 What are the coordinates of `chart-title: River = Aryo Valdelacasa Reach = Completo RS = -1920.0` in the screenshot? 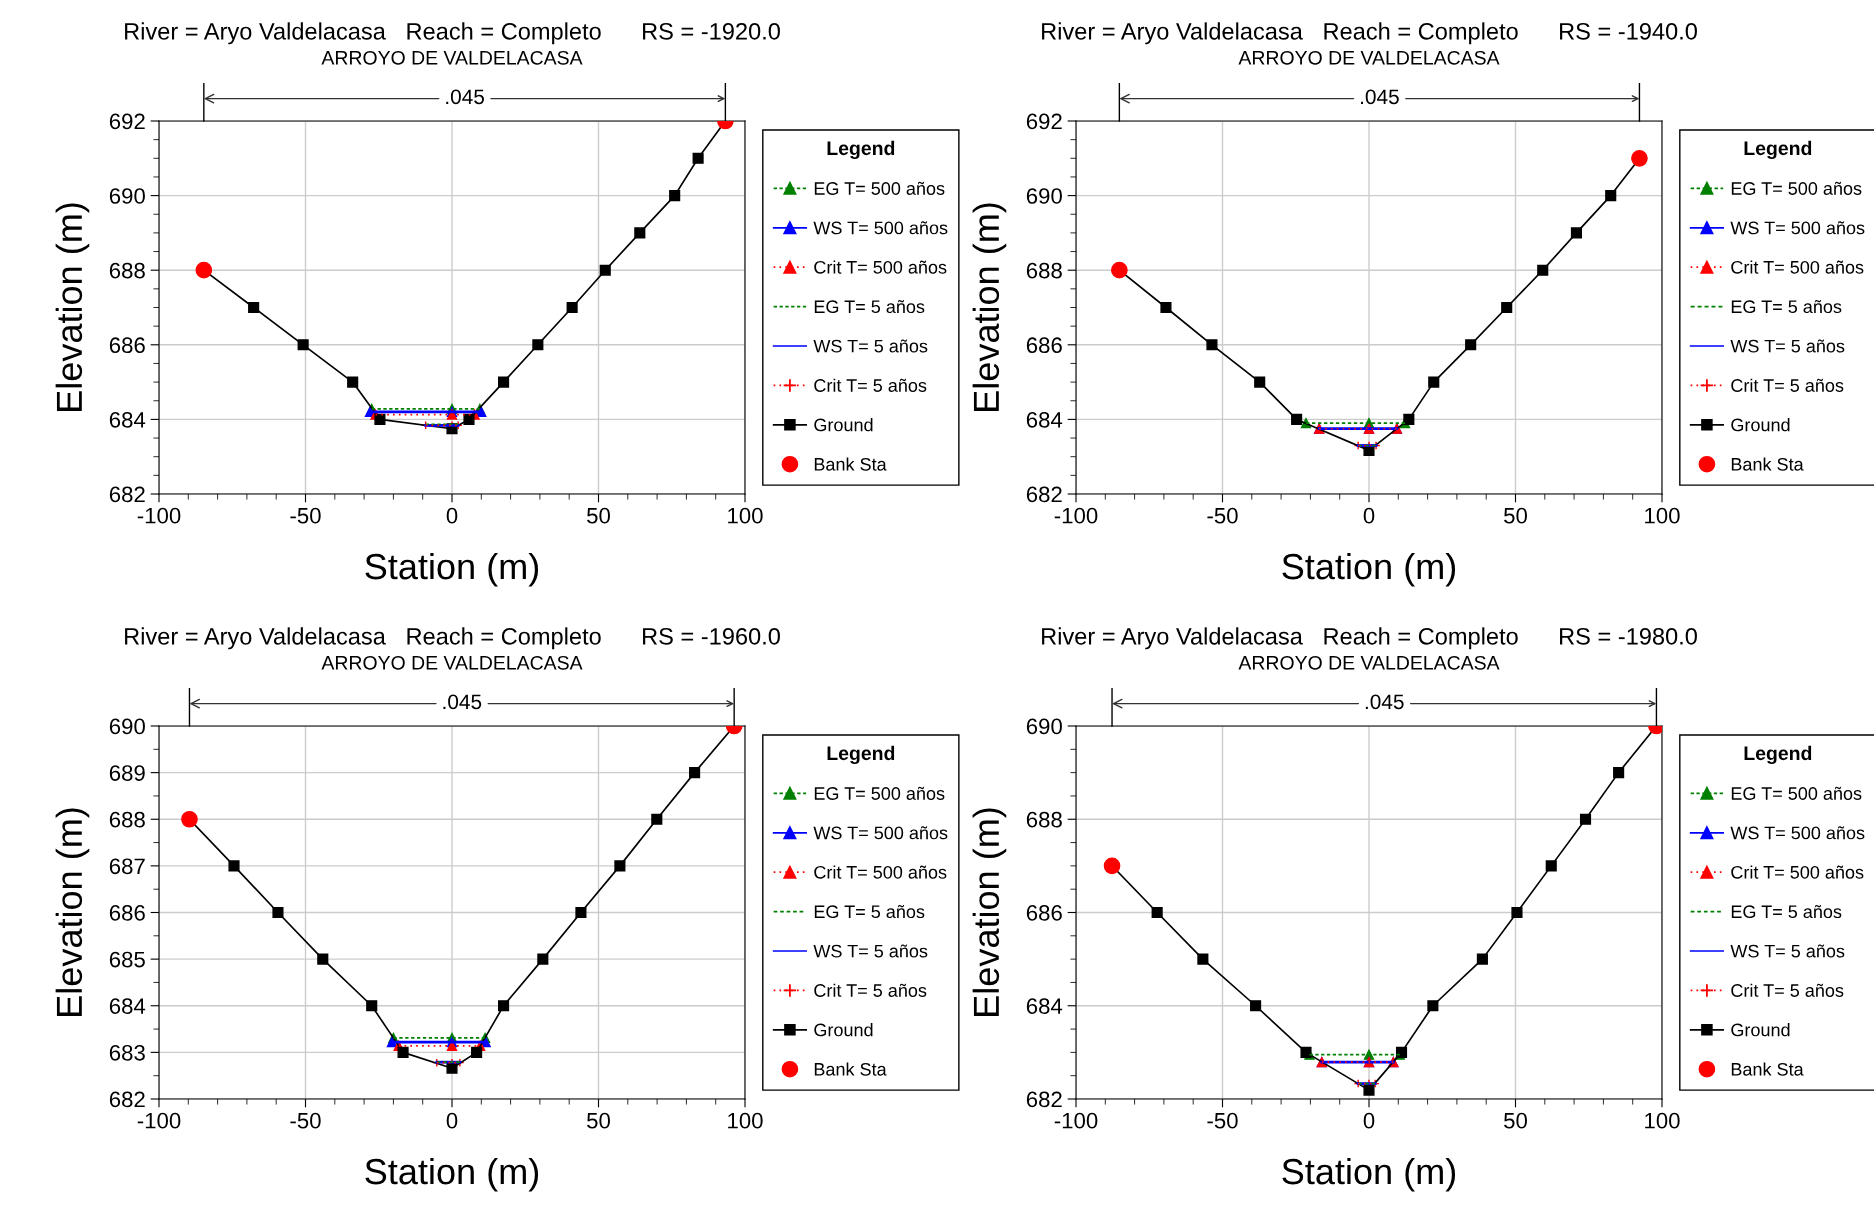 It's located at (452, 33).